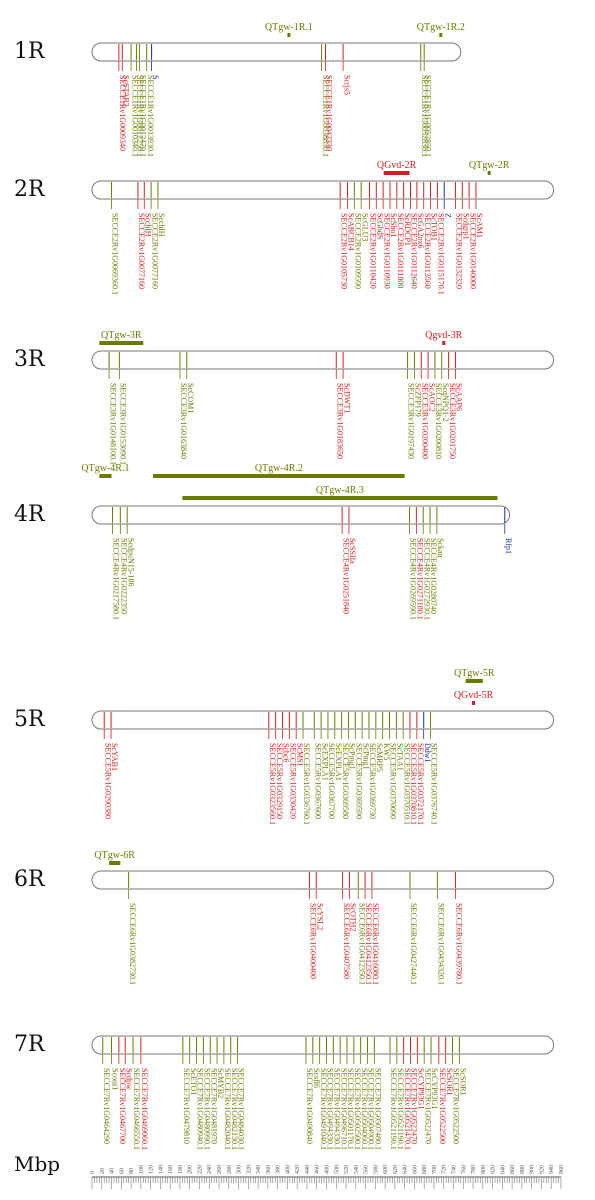 The image size is (595, 1200). What do you see at coordinates (220, 1083) in the screenshot?
I see `gene-label: ScMYB2` at bounding box center [220, 1083].